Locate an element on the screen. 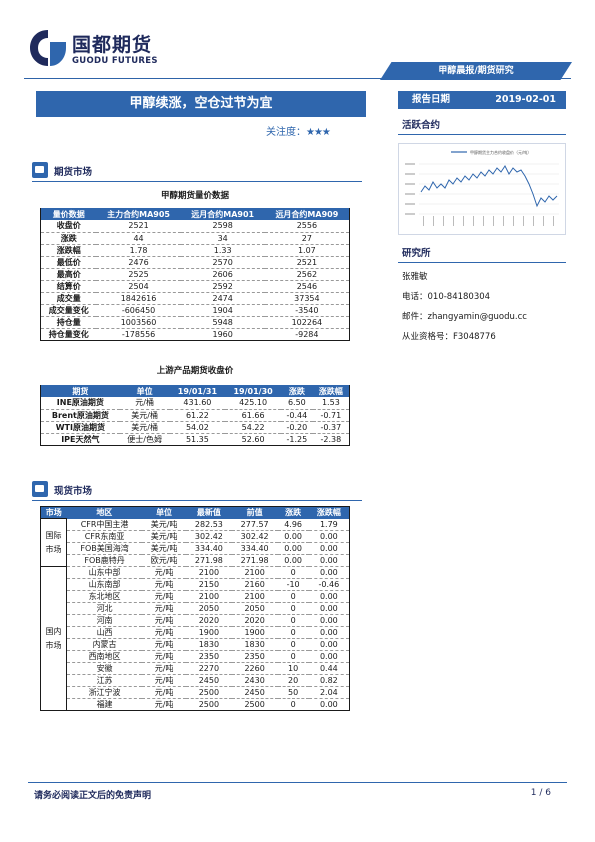 Image resolution: width=595 pixels, height=842 pixels. spot-table-cell: 282.53 is located at coordinates (209, 524).